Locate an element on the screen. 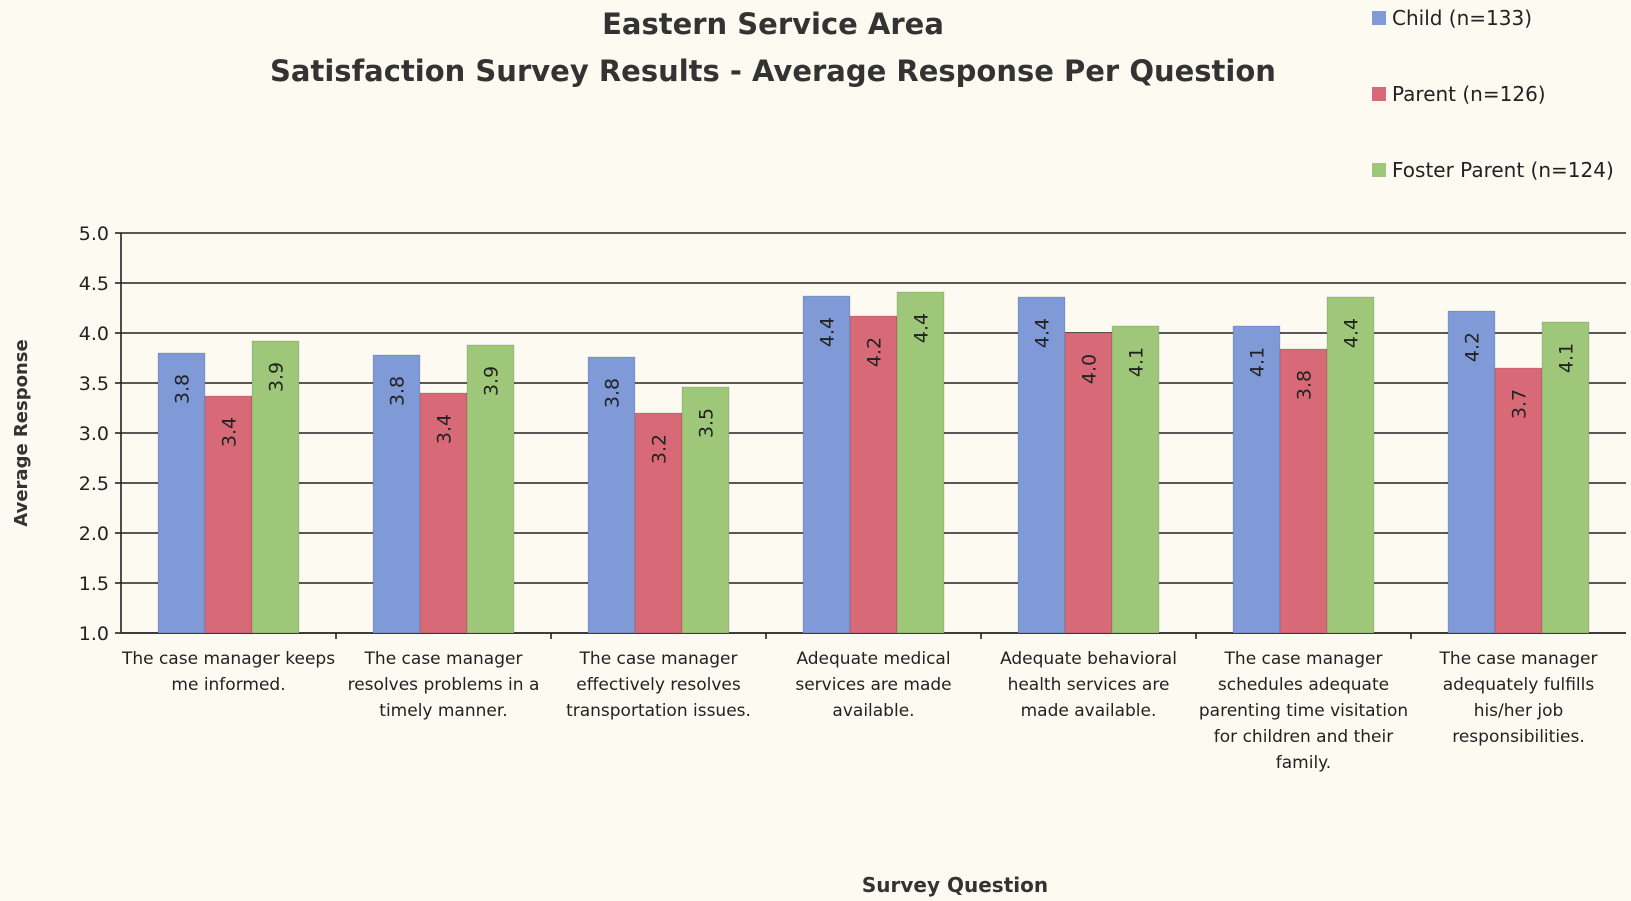  legend-label: Child (n=133) is located at coordinates (1462, 18).